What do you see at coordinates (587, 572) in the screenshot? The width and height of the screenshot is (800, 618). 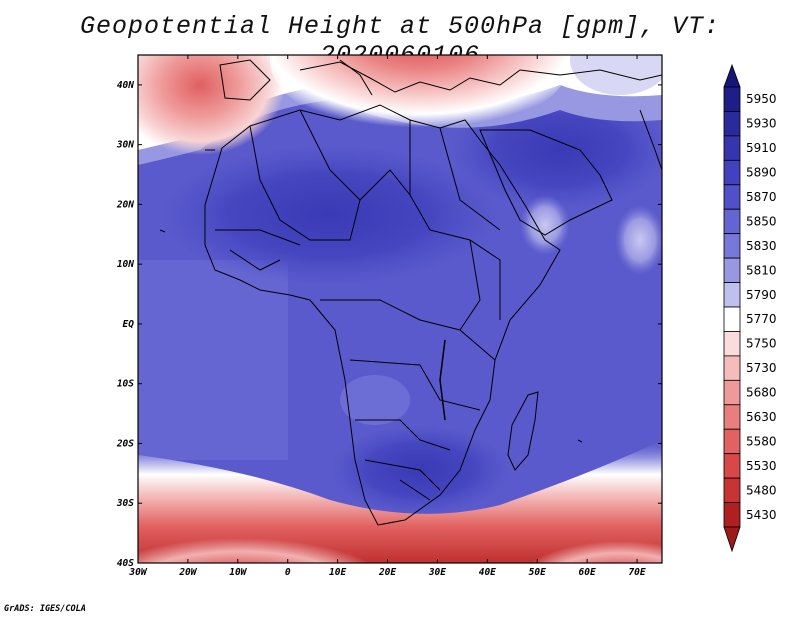 I see `x-tick-label: 60E` at bounding box center [587, 572].